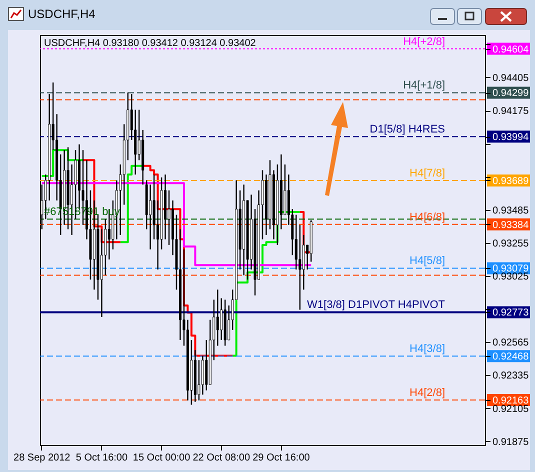 Image resolution: width=535 pixels, height=472 pixels. Describe the element at coordinates (427, 349) in the screenshot. I see `ref-line-label: H4[3/8]` at that location.